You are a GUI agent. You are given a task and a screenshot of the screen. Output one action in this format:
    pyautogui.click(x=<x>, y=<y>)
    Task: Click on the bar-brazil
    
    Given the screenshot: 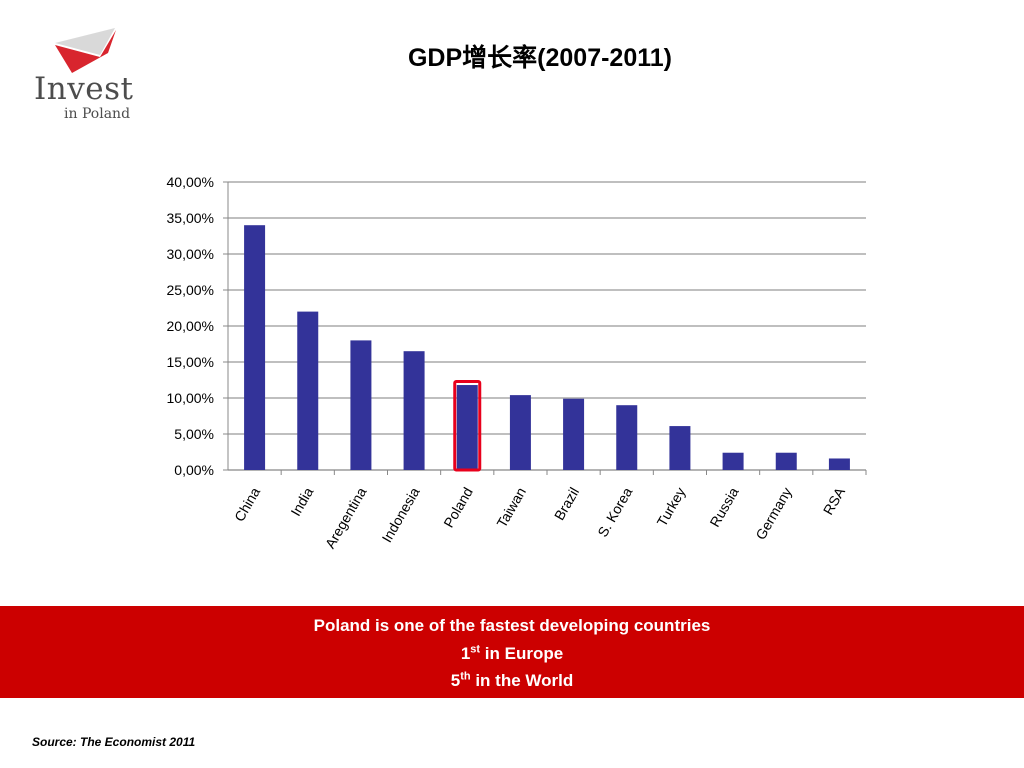 What is the action you would take?
    pyautogui.click(x=574, y=434)
    